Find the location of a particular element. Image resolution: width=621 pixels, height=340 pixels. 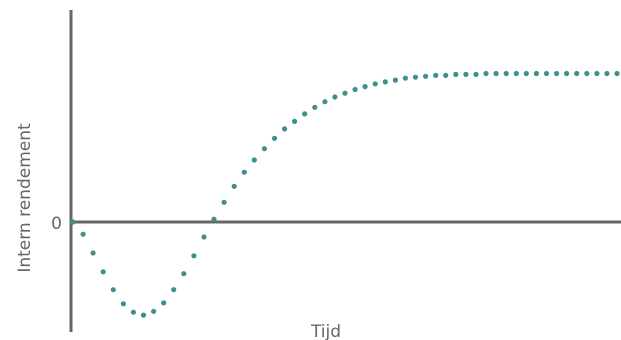

y-axis-label: Intern rendement is located at coordinates (25, 198).